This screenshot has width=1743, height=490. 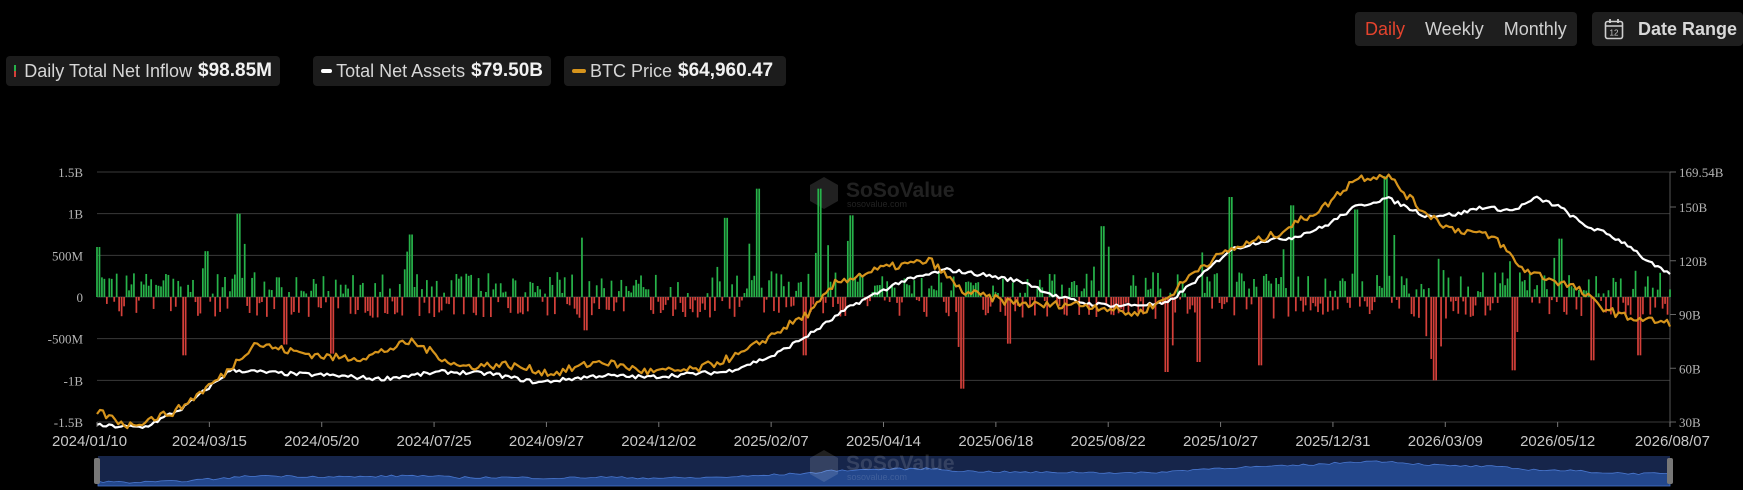 I want to click on navigator-area, so click(x=884, y=473).